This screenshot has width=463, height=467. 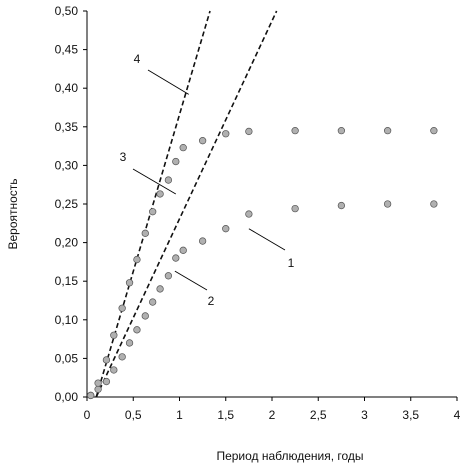 What do you see at coordinates (179, 415) in the screenshot?
I see `x-tick-label: 1` at bounding box center [179, 415].